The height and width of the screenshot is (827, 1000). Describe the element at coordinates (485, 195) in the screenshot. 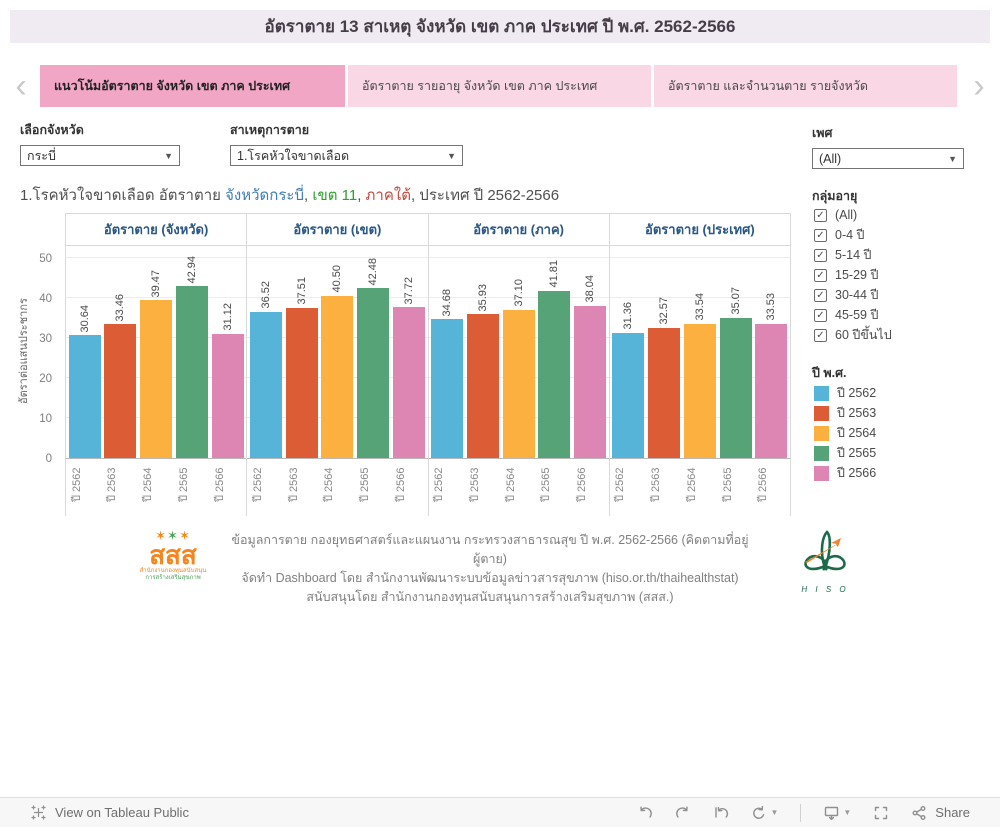

I see `chart-title-suffix: , ประเทศ ปี 2562-2566` at that location.